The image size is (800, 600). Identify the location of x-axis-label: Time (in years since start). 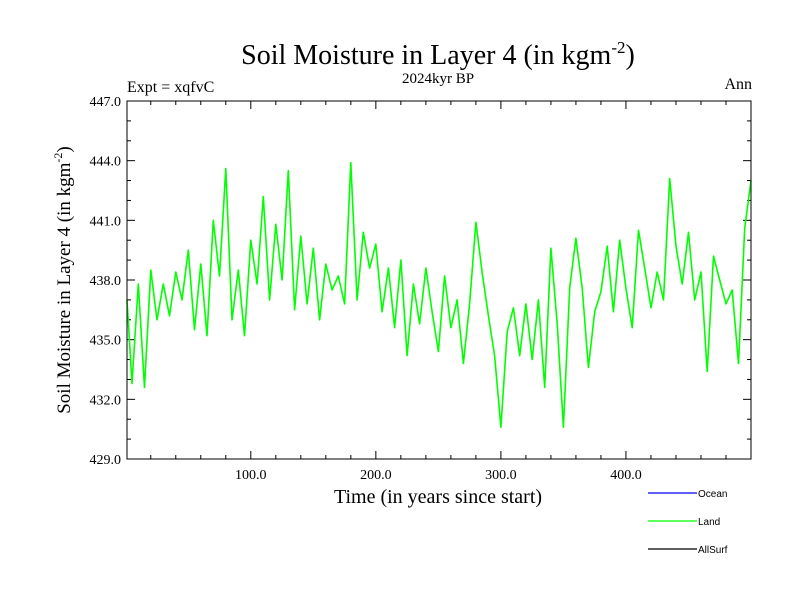
(438, 497).